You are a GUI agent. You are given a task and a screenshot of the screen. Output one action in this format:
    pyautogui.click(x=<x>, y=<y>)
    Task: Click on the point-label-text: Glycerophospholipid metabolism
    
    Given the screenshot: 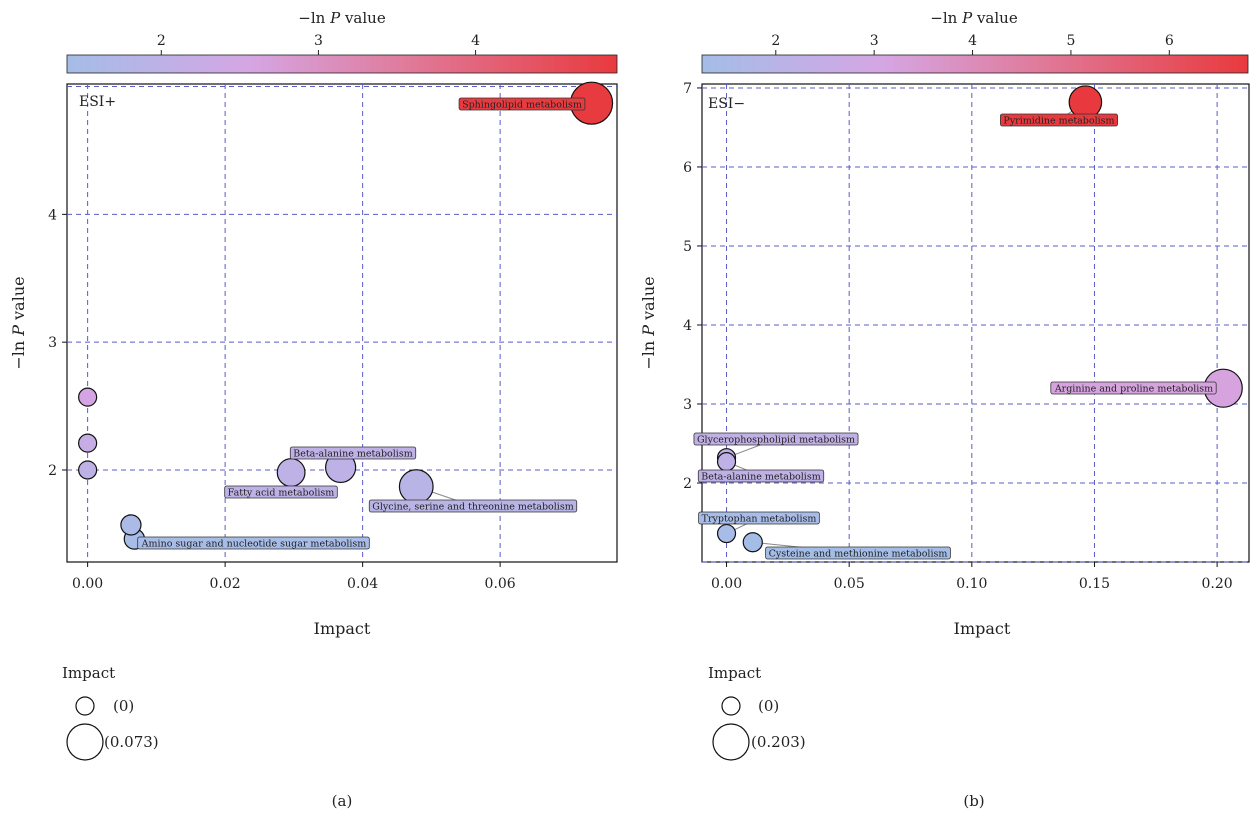 What is the action you would take?
    pyautogui.click(x=776, y=440)
    